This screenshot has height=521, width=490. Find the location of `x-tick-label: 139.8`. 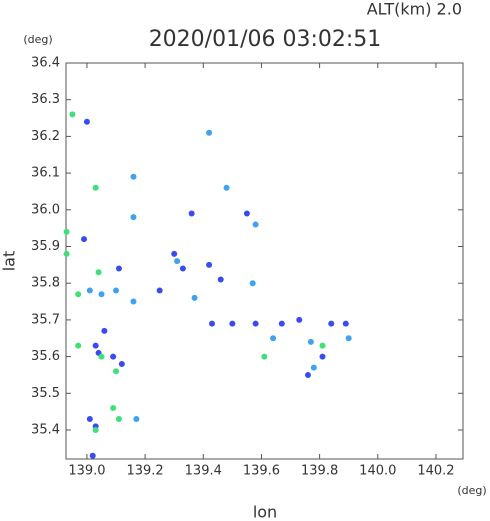

x-tick-label: 139.8 is located at coordinates (319, 471).